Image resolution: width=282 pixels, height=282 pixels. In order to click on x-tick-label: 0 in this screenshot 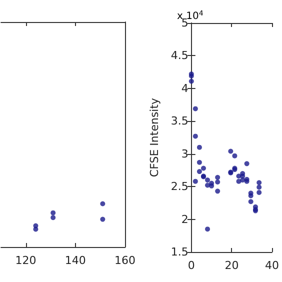, I will do `click(191, 265)`.